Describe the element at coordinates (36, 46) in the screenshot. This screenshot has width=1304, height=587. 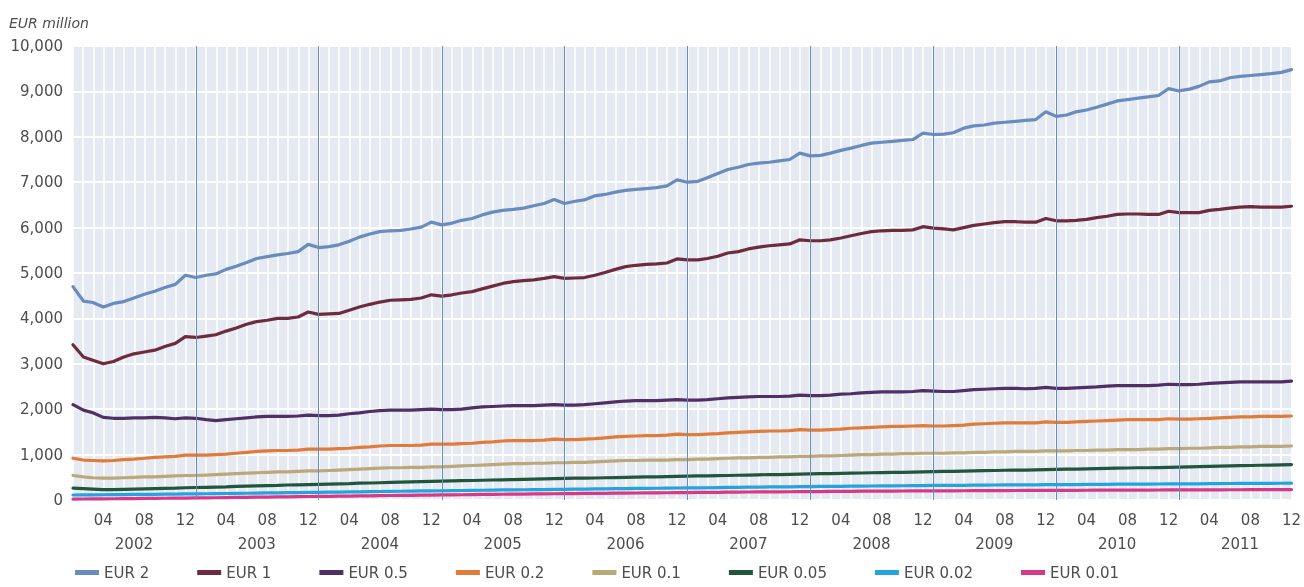
I see `y-tick-label: 10,000` at that location.